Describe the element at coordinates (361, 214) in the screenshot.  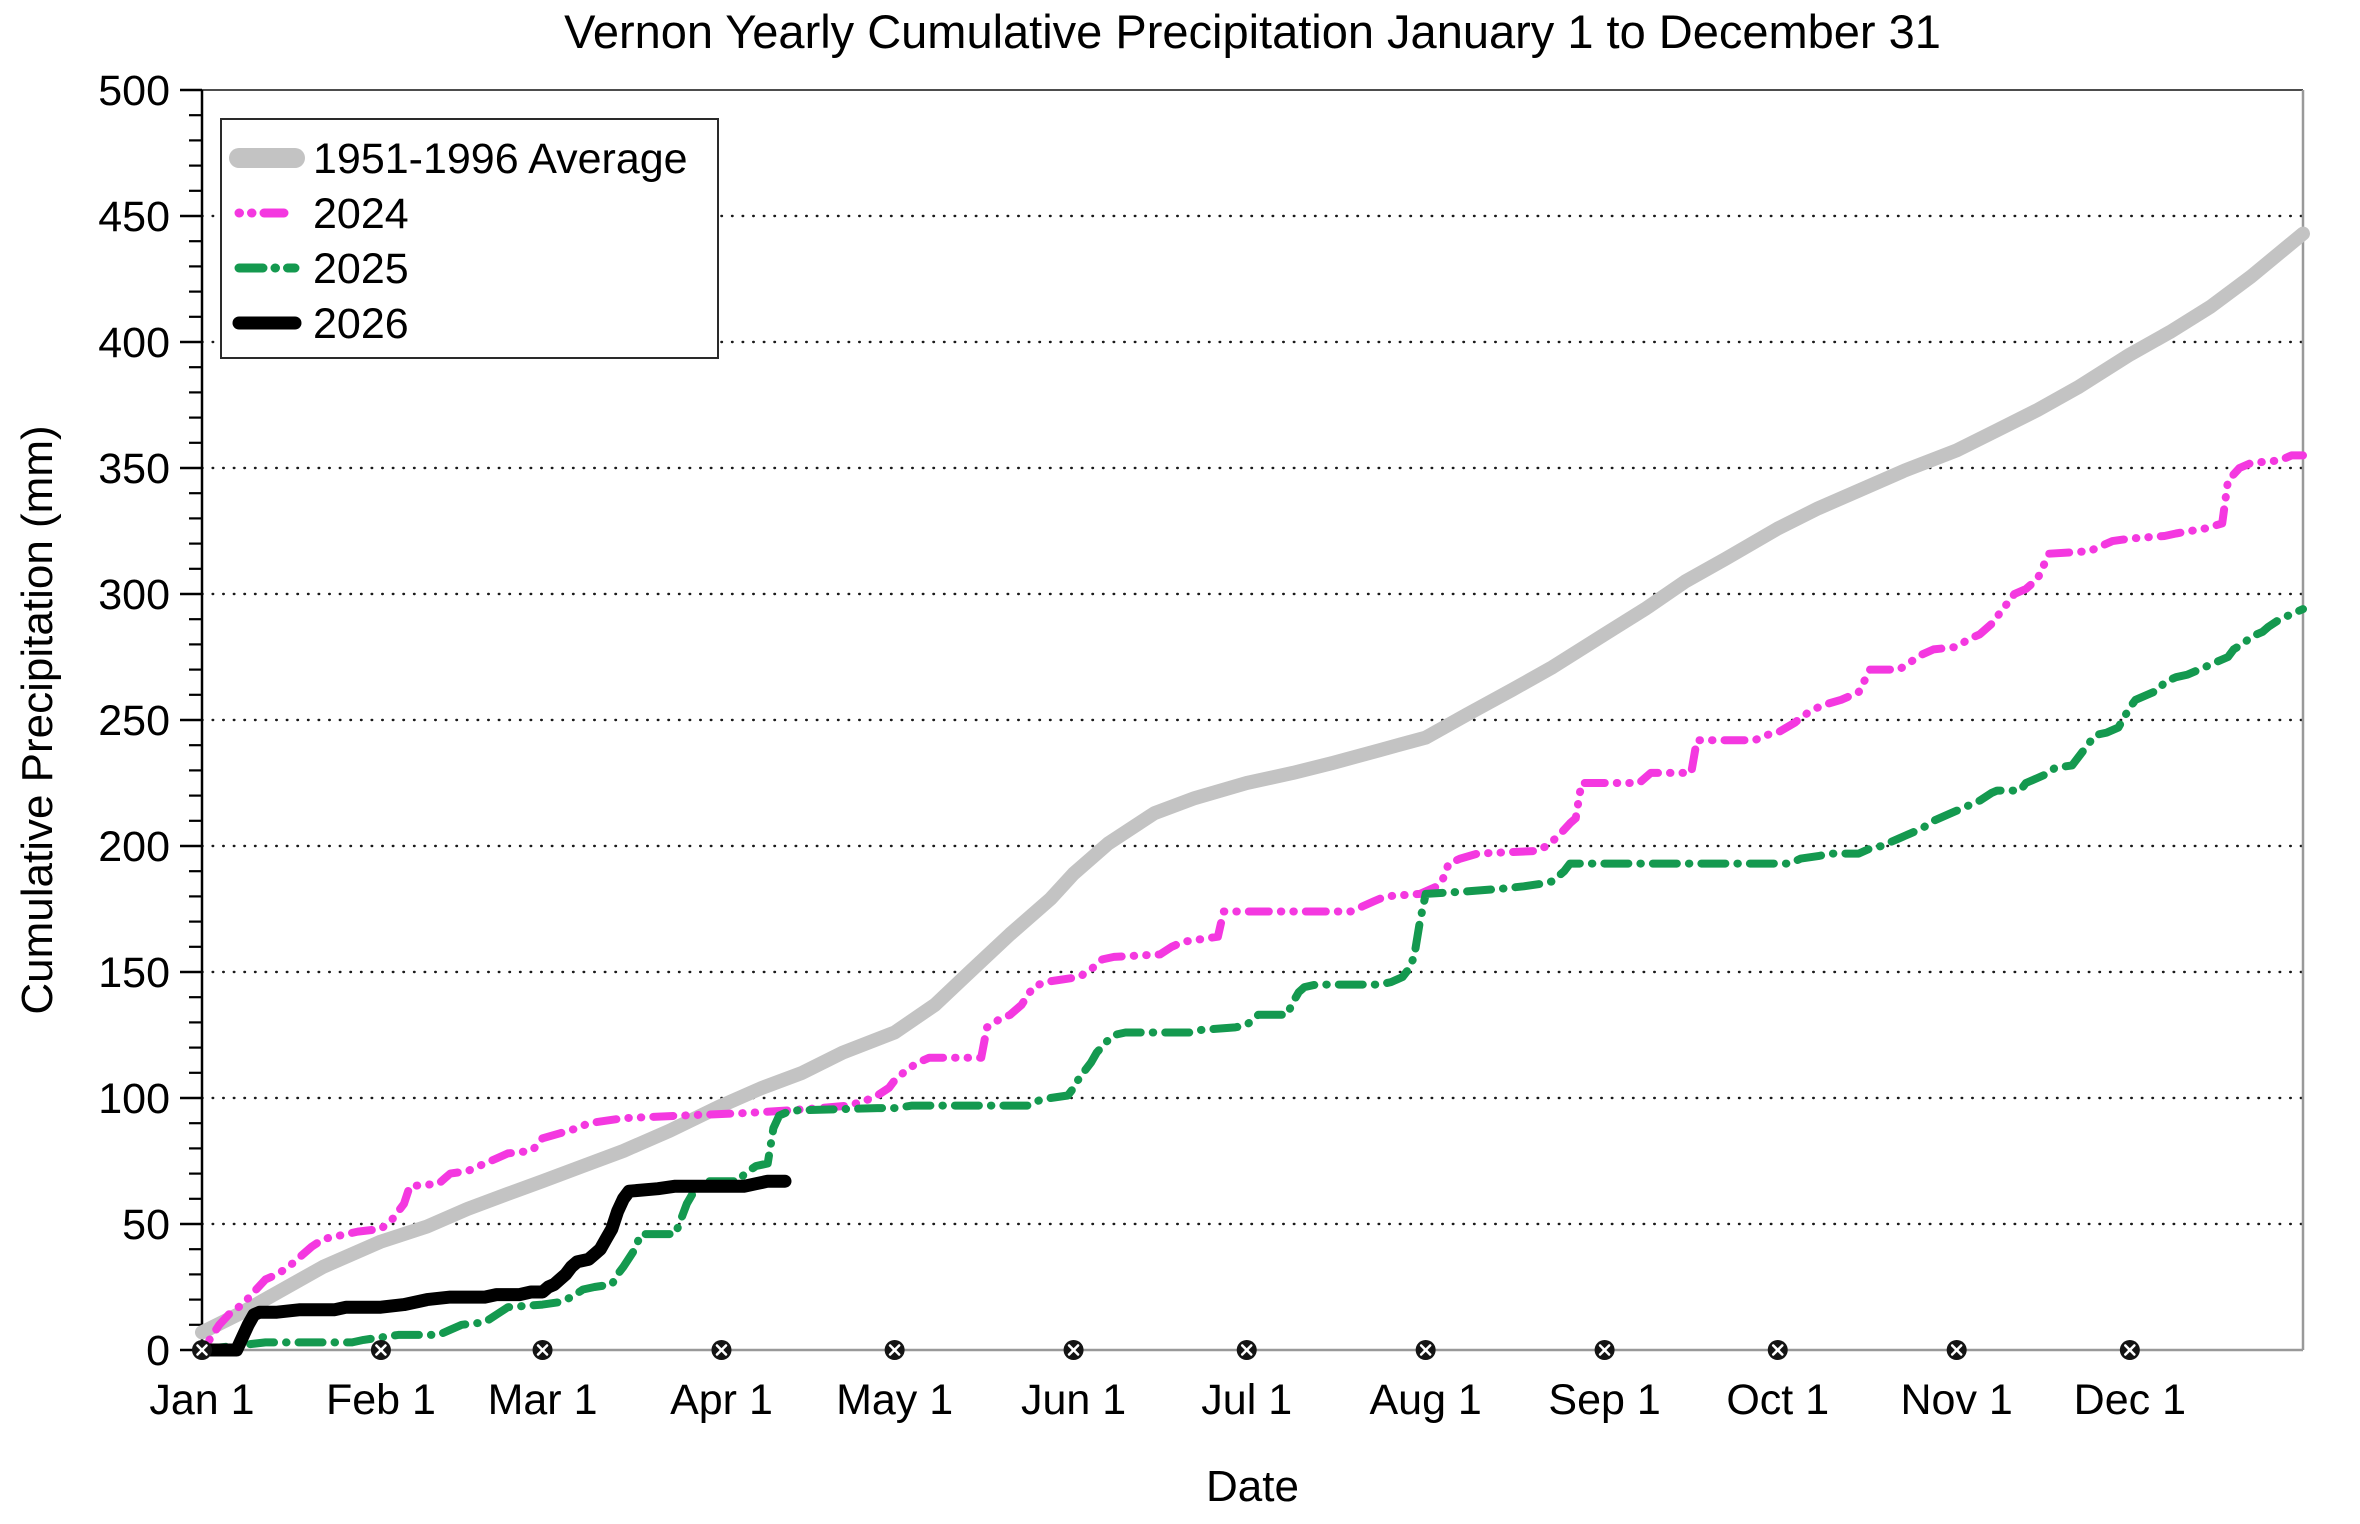
I see `legend-label: 2024` at that location.